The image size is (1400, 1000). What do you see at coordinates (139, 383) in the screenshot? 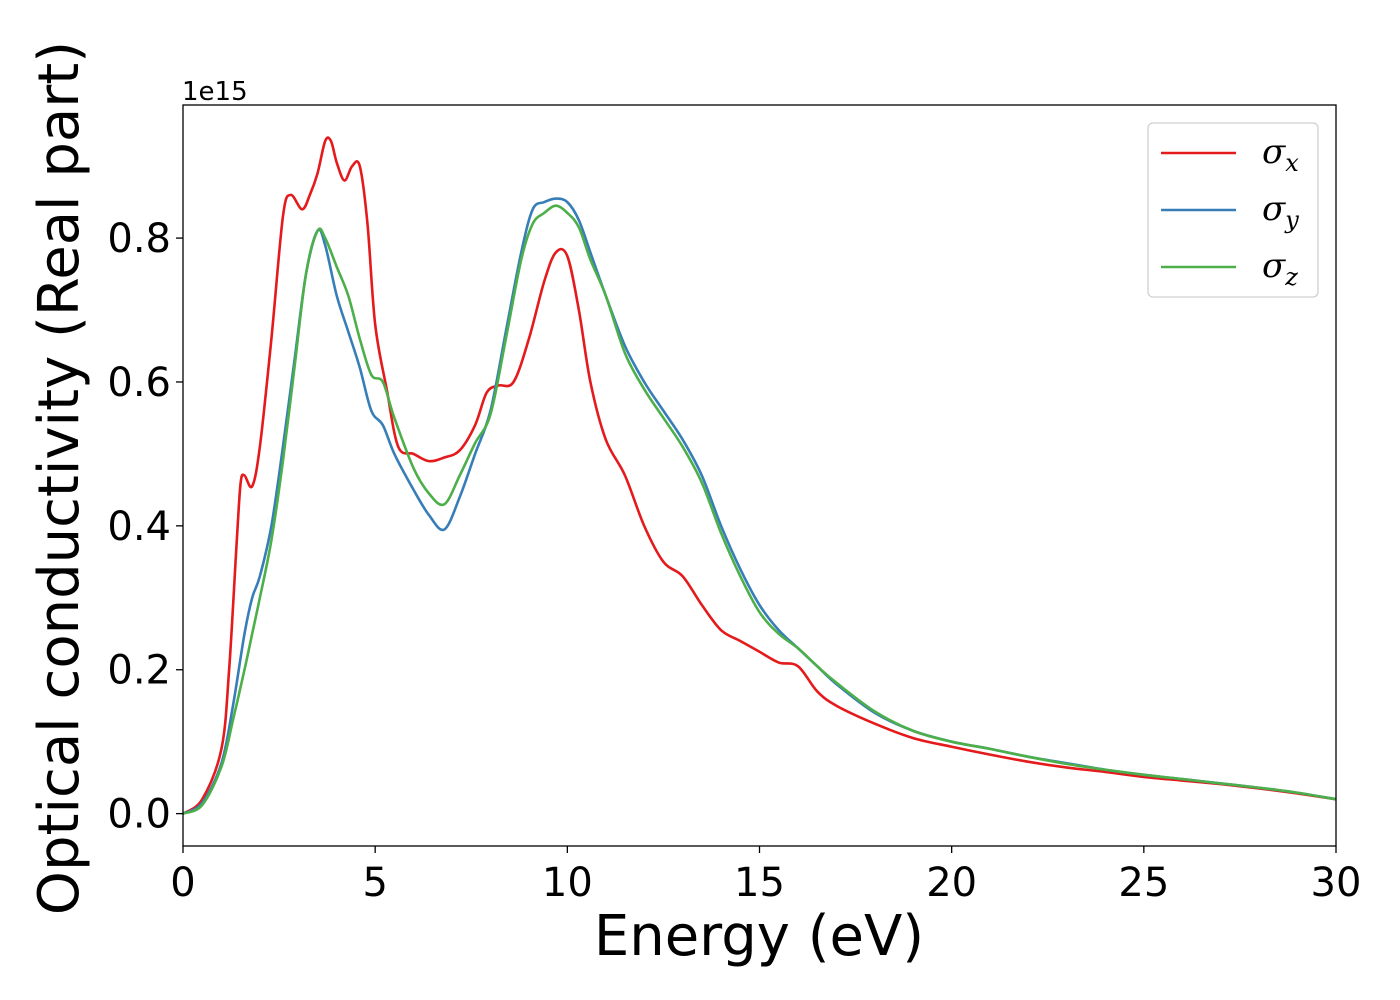
I see `y-tick-label: 0.6` at bounding box center [139, 383].